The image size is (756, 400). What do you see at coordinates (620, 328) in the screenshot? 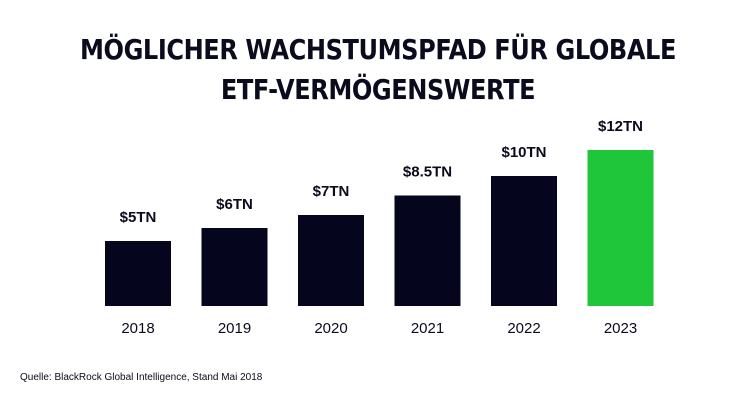
I see `x-tick-label-2023: 2023` at bounding box center [620, 328].